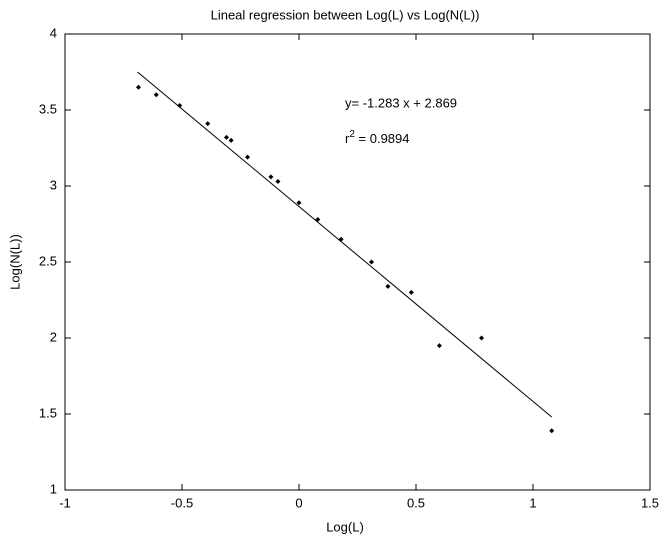 The width and height of the screenshot is (663, 544). What do you see at coordinates (53, 184) in the screenshot?
I see `y-tick-label: 3` at bounding box center [53, 184].